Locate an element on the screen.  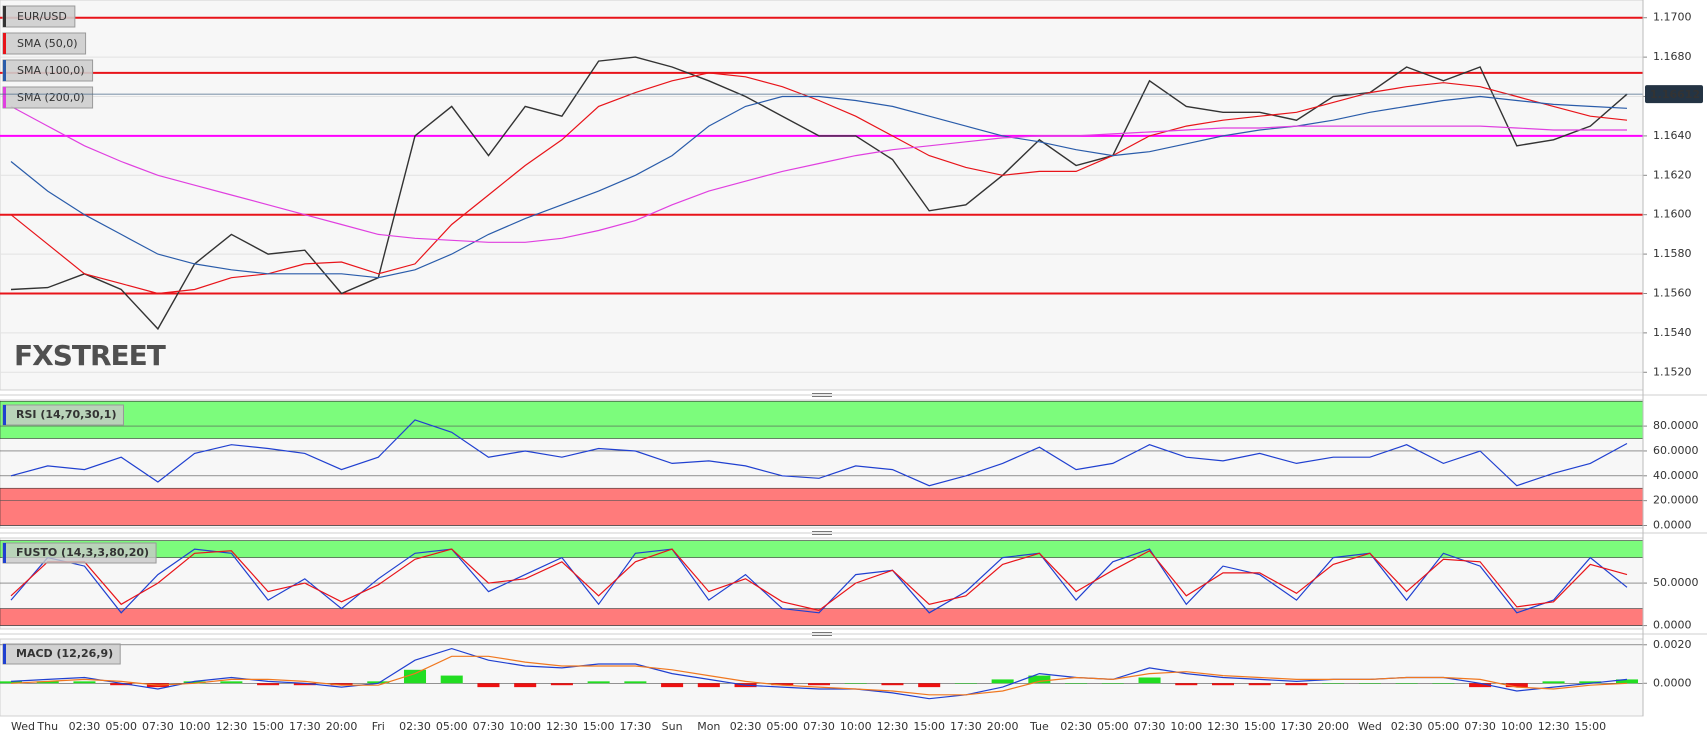
panel-title: FUSTO (14,3,3,80,20) is located at coordinates (79, 553).